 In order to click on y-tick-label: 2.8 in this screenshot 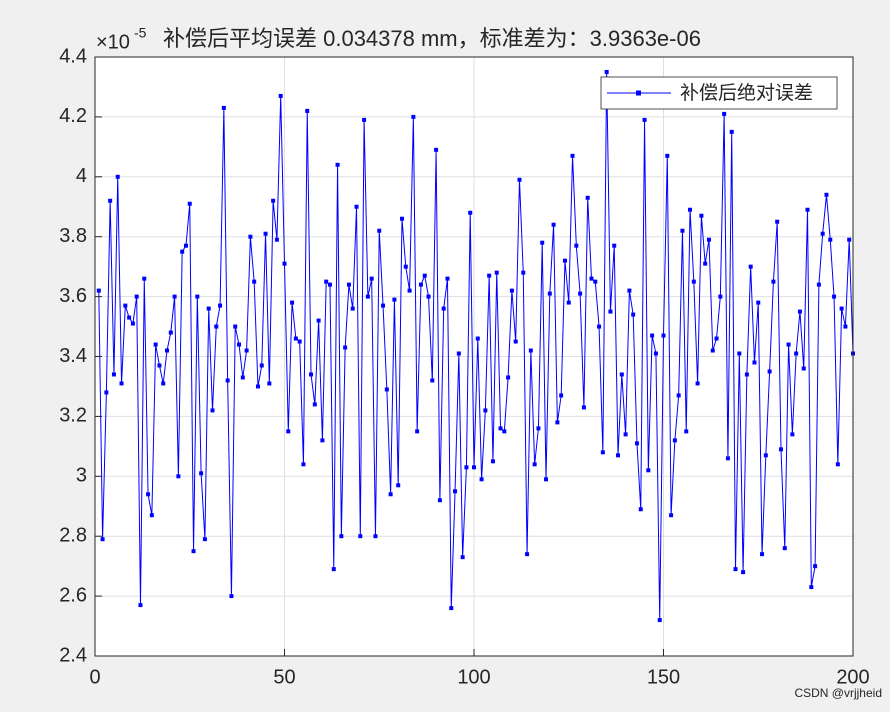, I will do `click(73, 535)`.